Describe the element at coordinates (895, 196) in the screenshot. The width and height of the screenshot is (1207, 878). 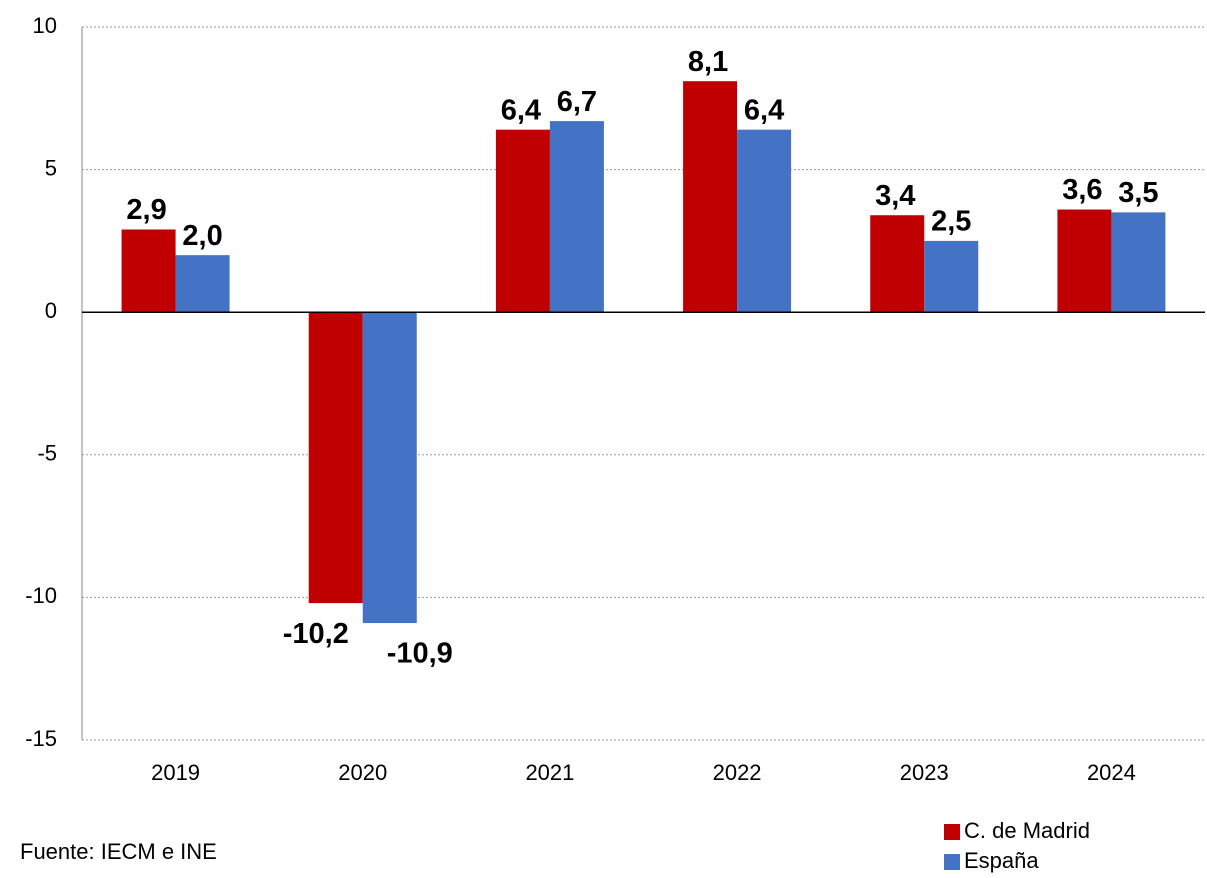
I see `data-label: 3,4` at that location.